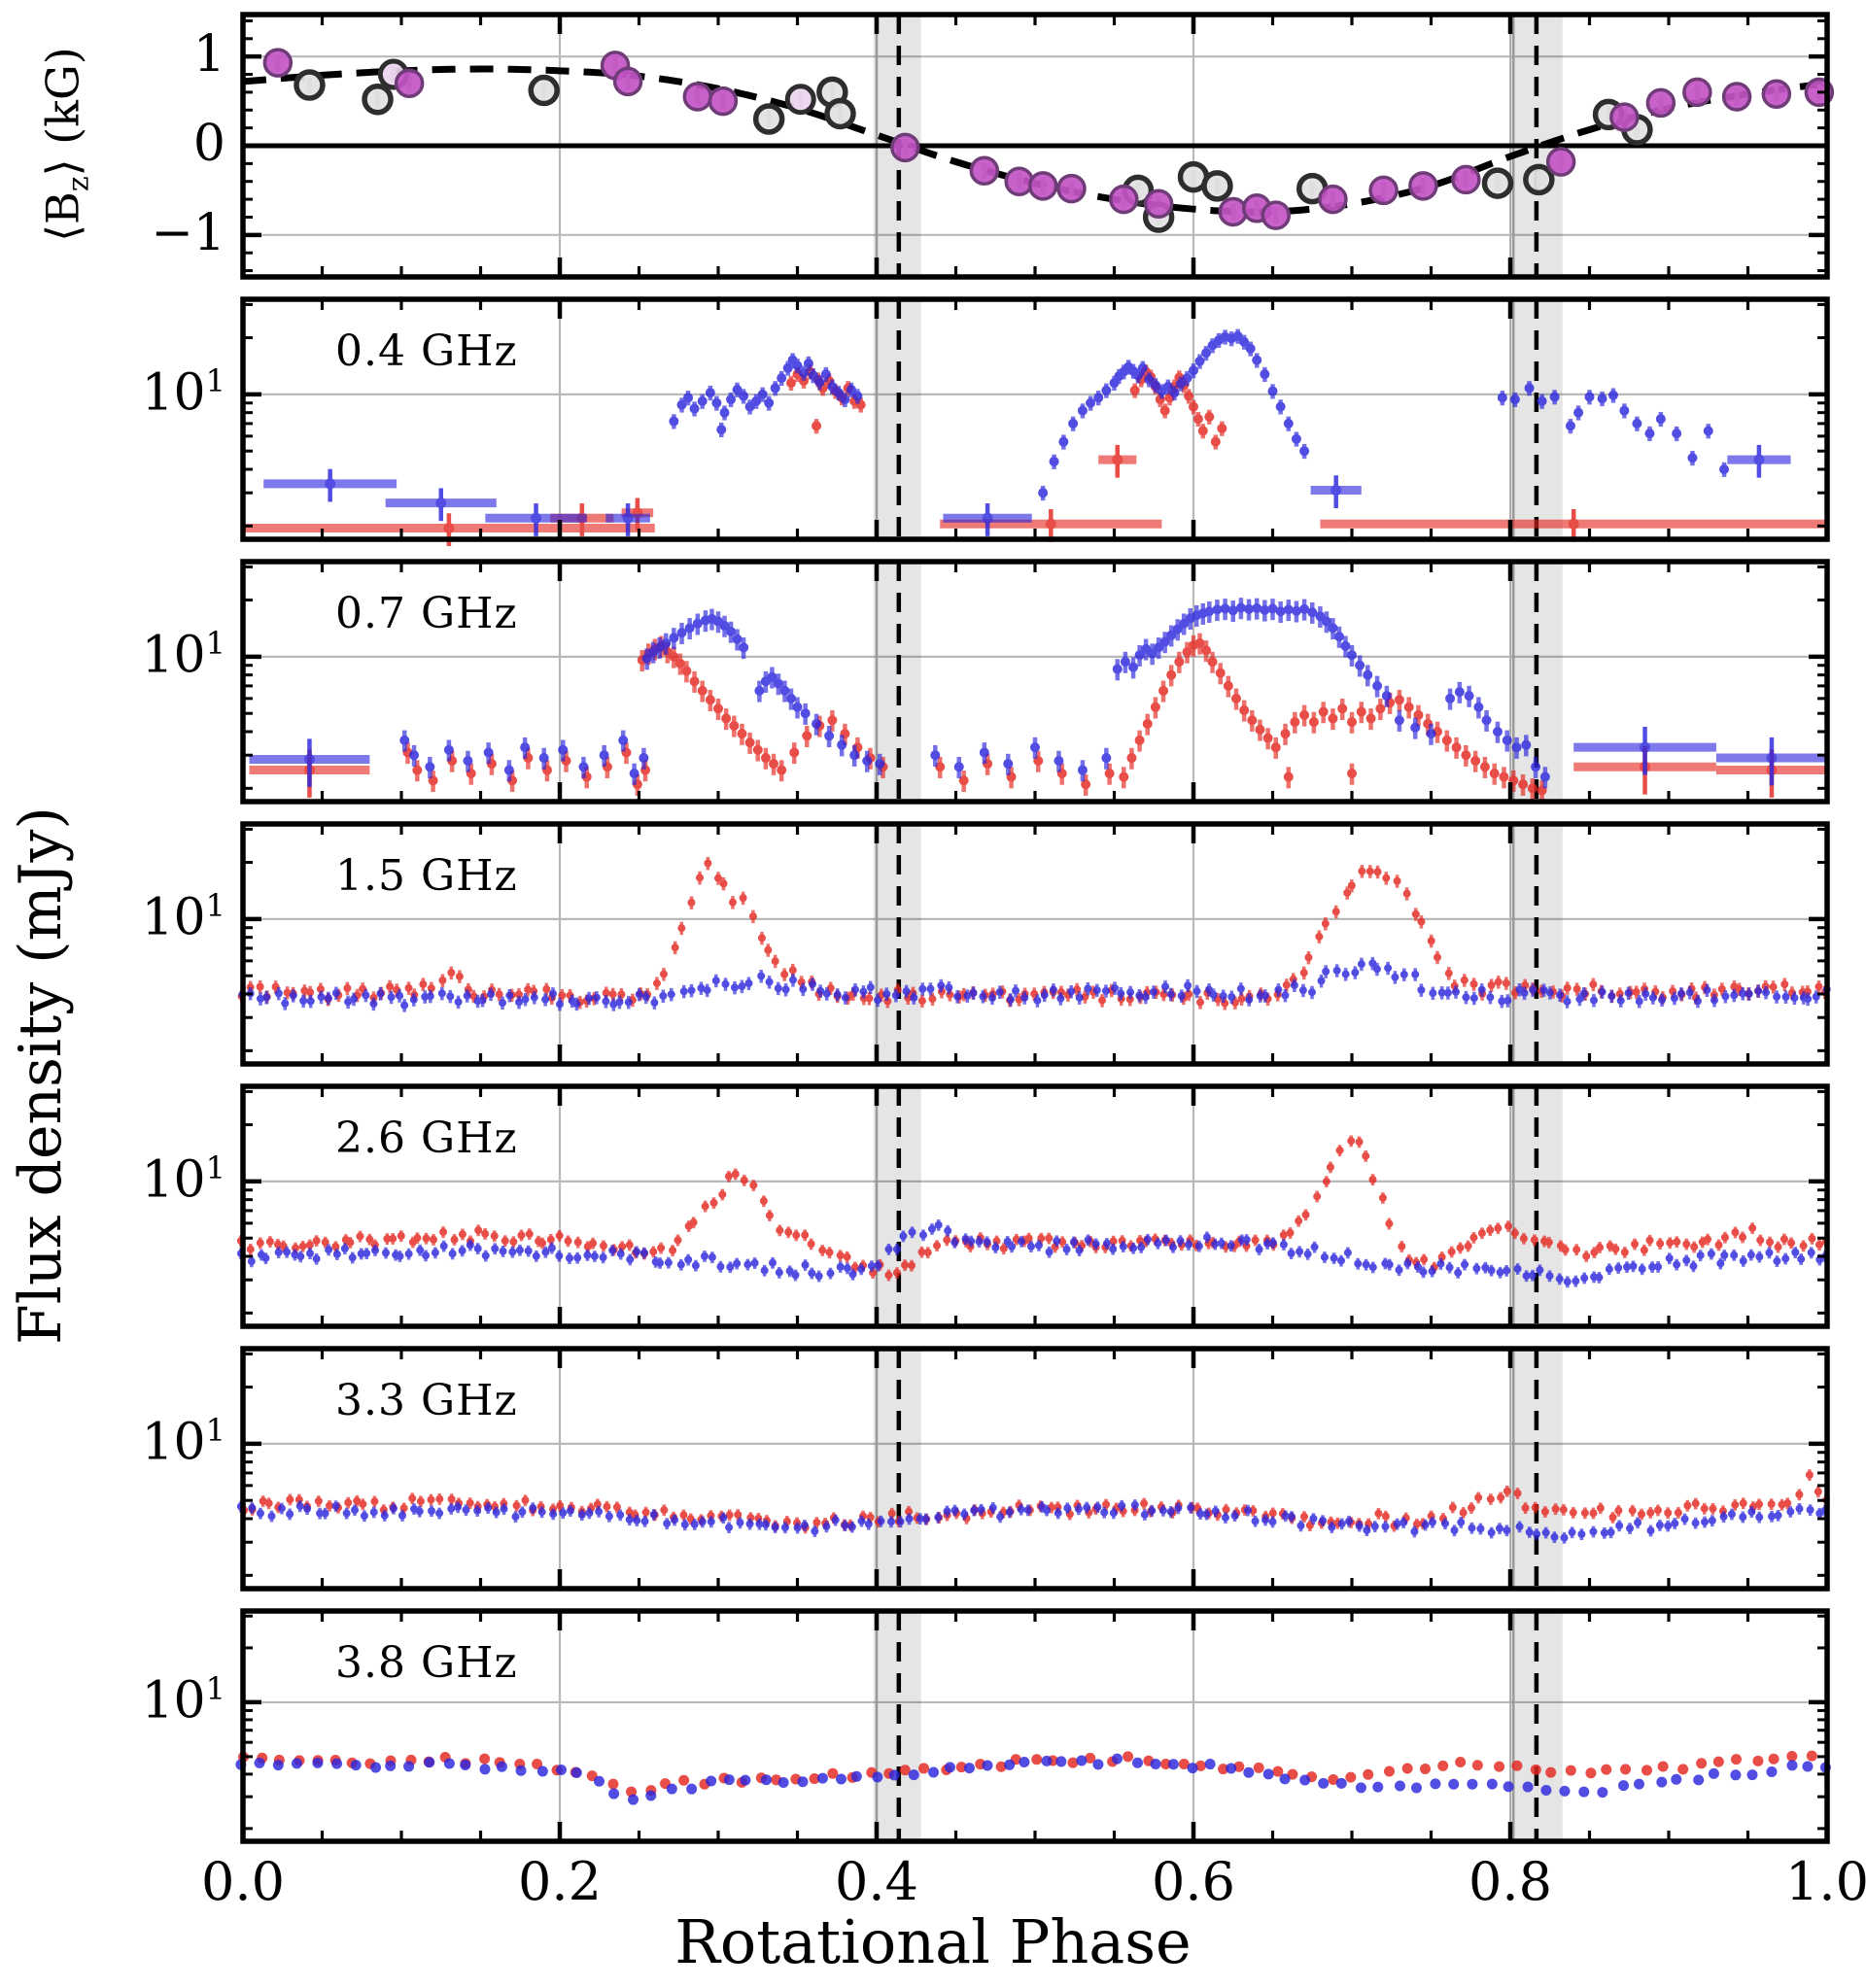 The width and height of the screenshot is (1866, 1988). I want to click on panel-label-f04: 0.4 GHz, so click(426, 351).